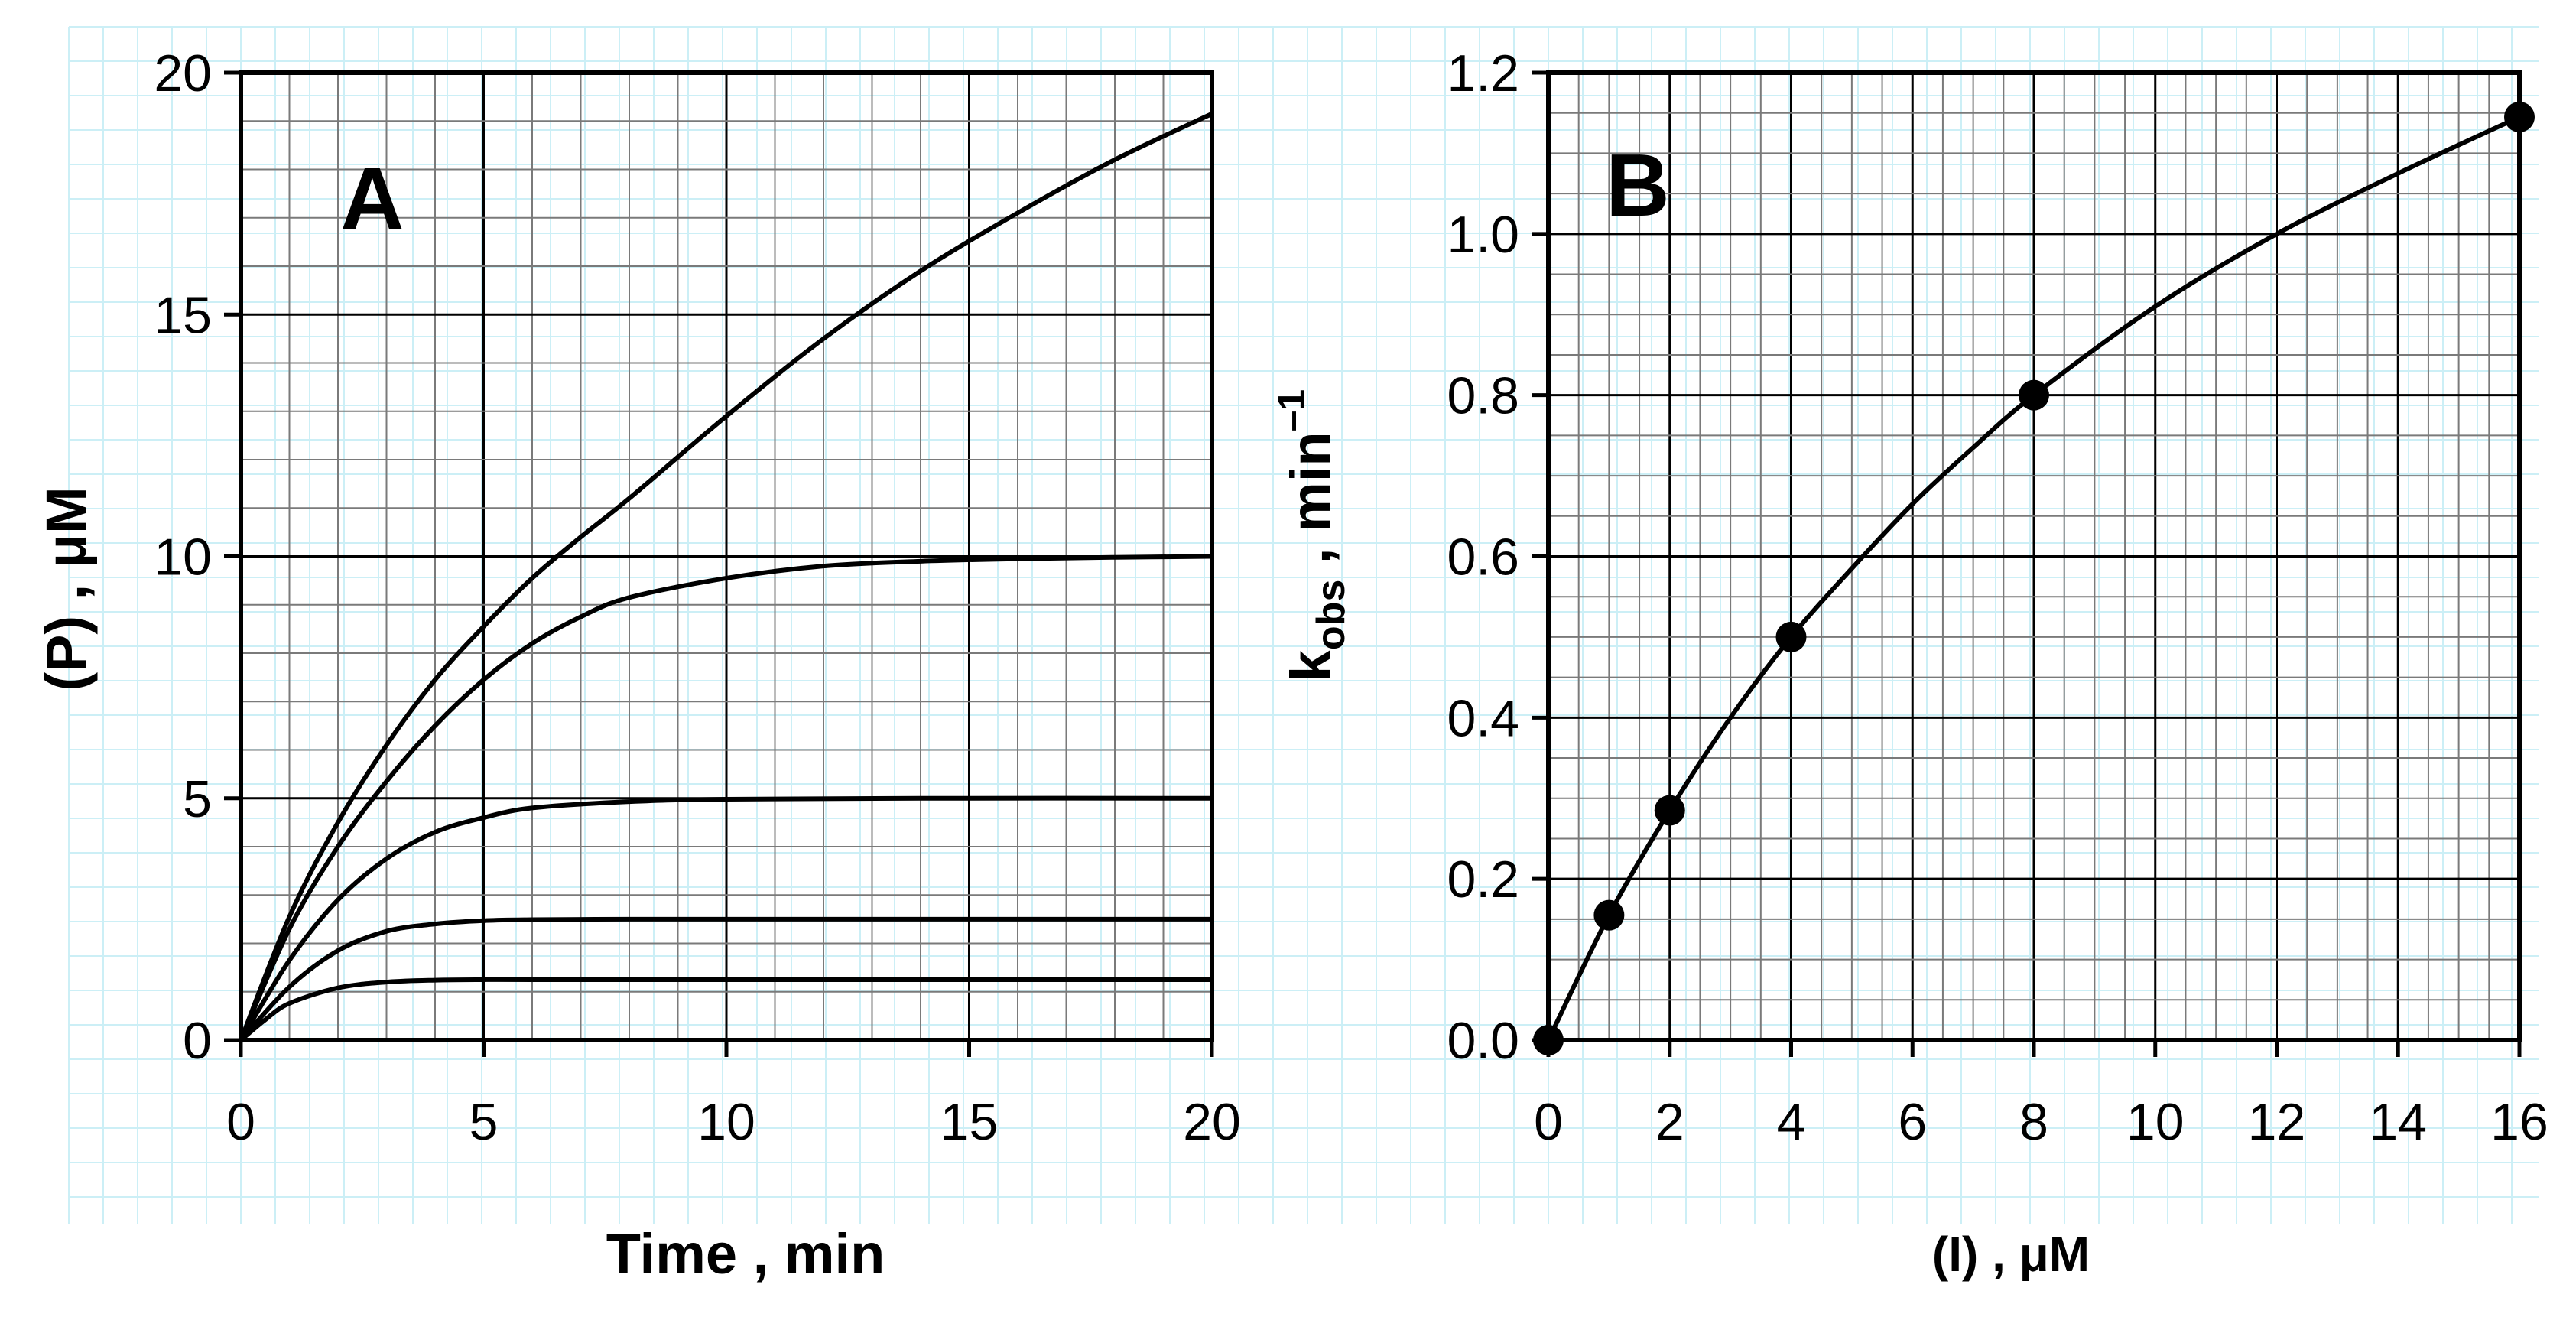 The image size is (2576, 1317). I want to click on y-tick-label: 0.8, so click(1483, 396).